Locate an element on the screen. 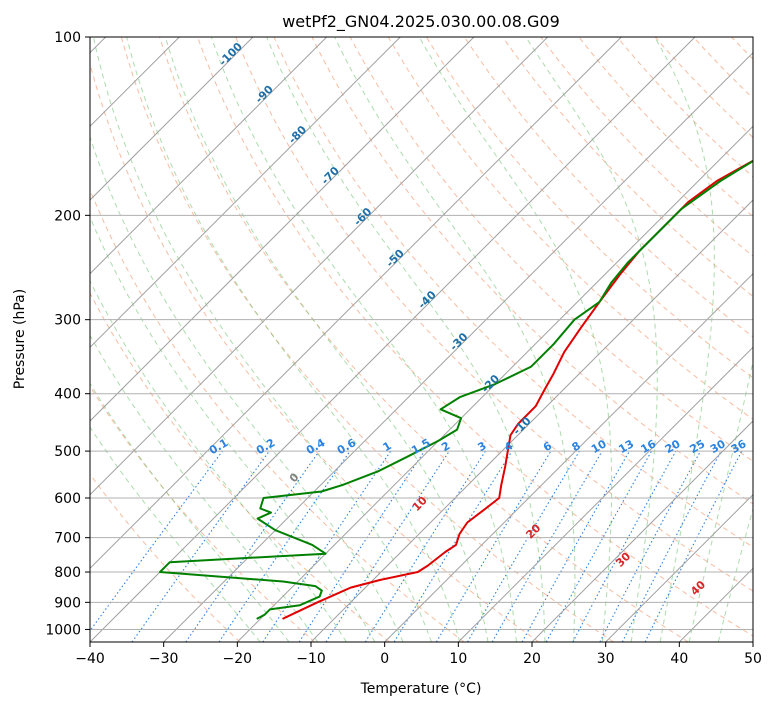 Image resolution: width=775 pixels, height=708 pixels. chart-title: wetPf2_GN04.2025.030.00.08.G09 is located at coordinates (421, 22).